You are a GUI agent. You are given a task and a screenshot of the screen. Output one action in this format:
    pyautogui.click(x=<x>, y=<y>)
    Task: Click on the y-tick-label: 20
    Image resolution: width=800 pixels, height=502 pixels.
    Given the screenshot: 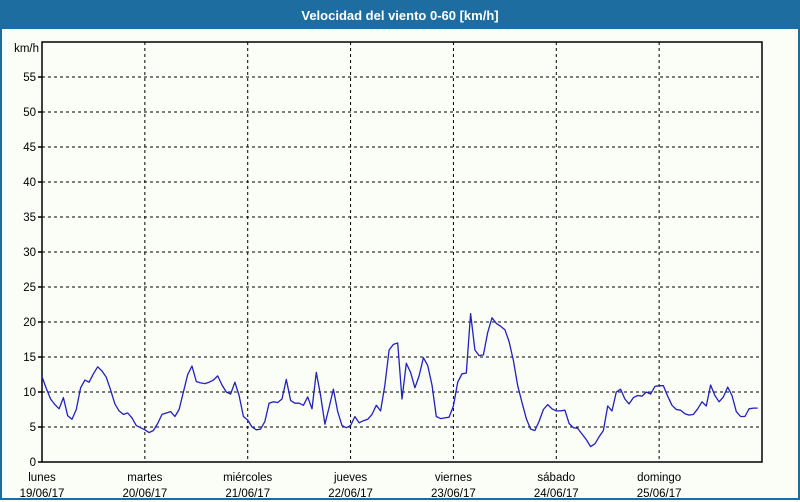 What is the action you would take?
    pyautogui.click(x=29, y=323)
    